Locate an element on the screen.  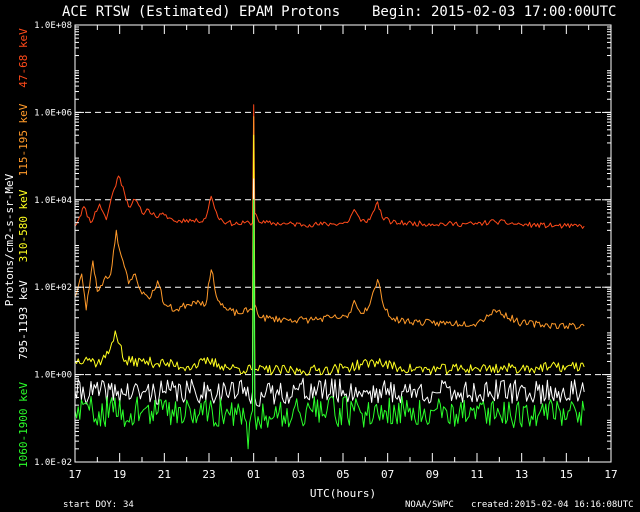
x-tick-label: 23 is located at coordinates (208, 474).